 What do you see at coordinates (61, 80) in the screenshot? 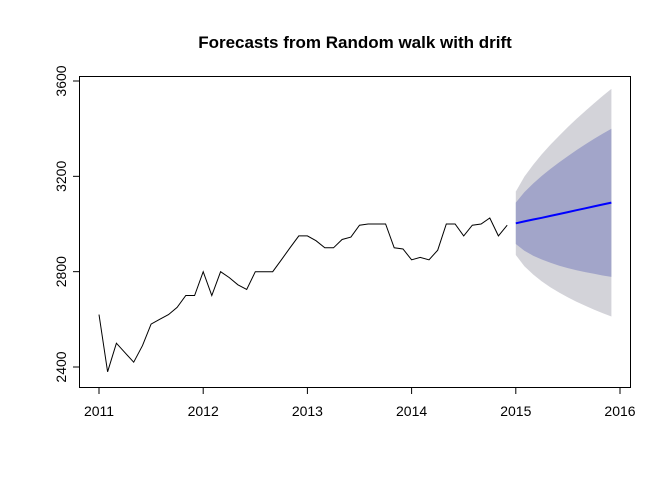
I see `y-tick-label: 3600` at bounding box center [61, 80].